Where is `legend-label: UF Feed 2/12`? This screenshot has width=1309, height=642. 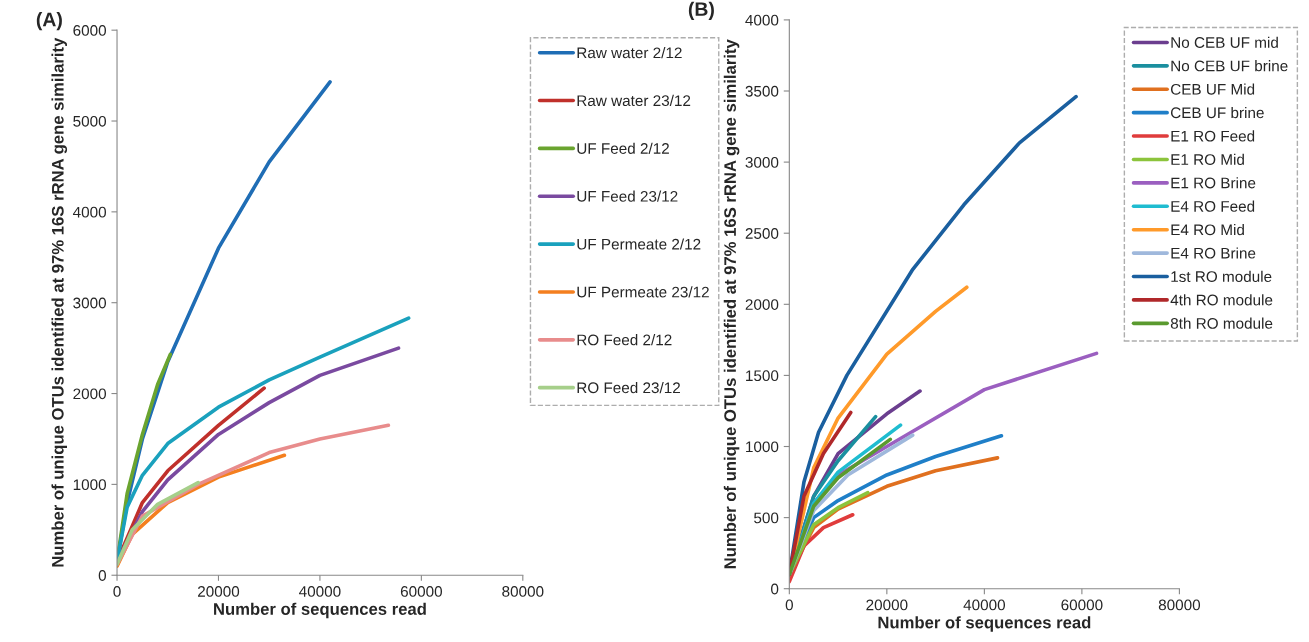 legend-label: UF Feed 2/12 is located at coordinates (623, 148).